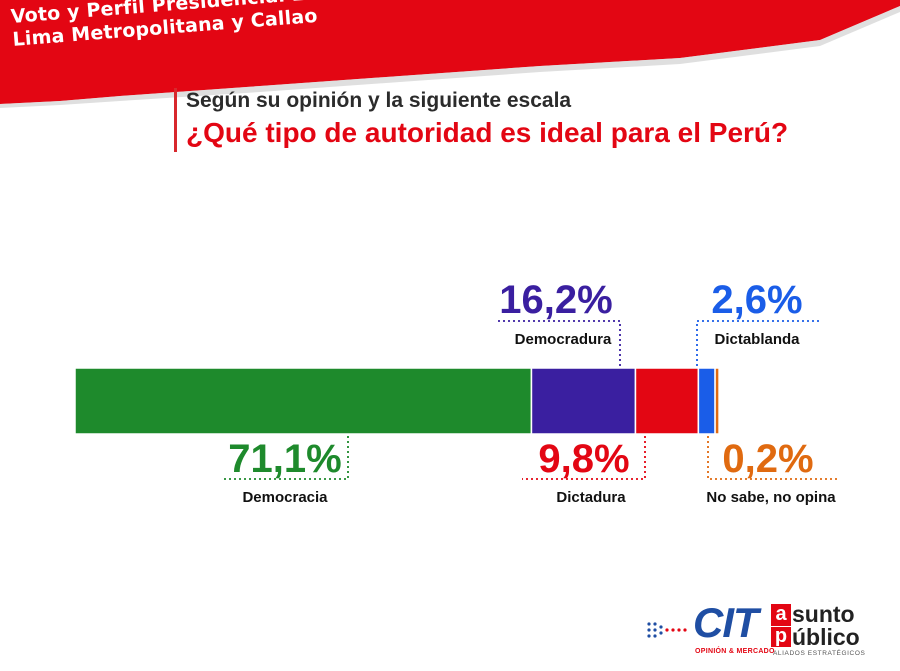 The image size is (900, 671). I want to click on cit-dots-icon, so click(667, 630).